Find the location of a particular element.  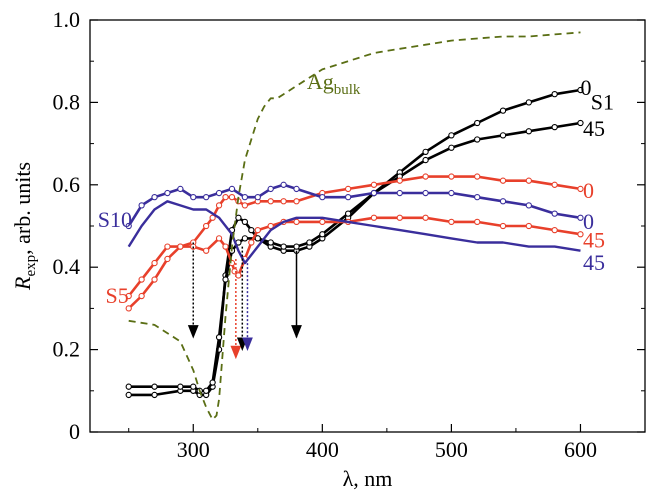

ag-bulk-label: Agbulk is located at coordinates (334, 83).